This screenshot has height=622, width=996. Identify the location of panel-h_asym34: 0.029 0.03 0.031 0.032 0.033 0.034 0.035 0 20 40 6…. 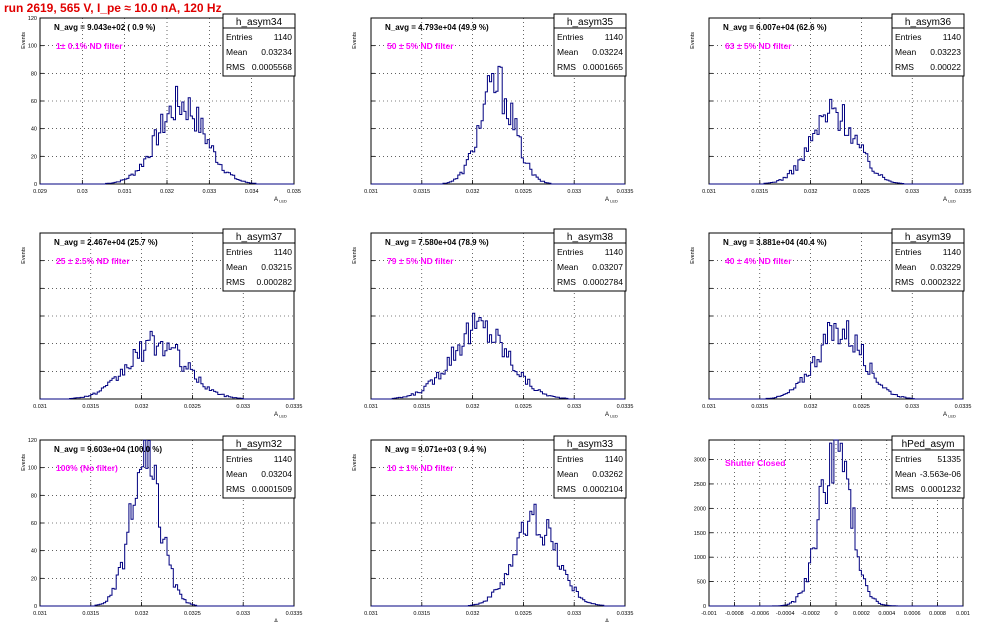
(161, 108).